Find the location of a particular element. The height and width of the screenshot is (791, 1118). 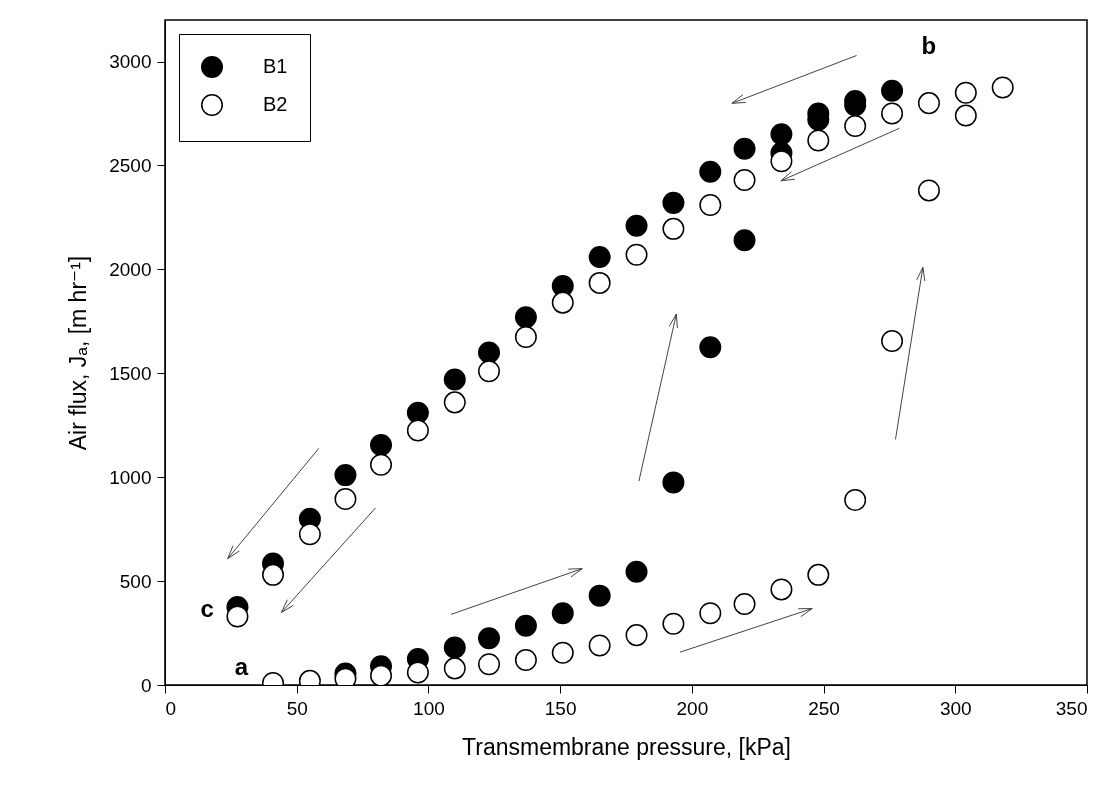

x-axis-title: Transmembrane pressure, [kPa] is located at coordinates (626, 746).